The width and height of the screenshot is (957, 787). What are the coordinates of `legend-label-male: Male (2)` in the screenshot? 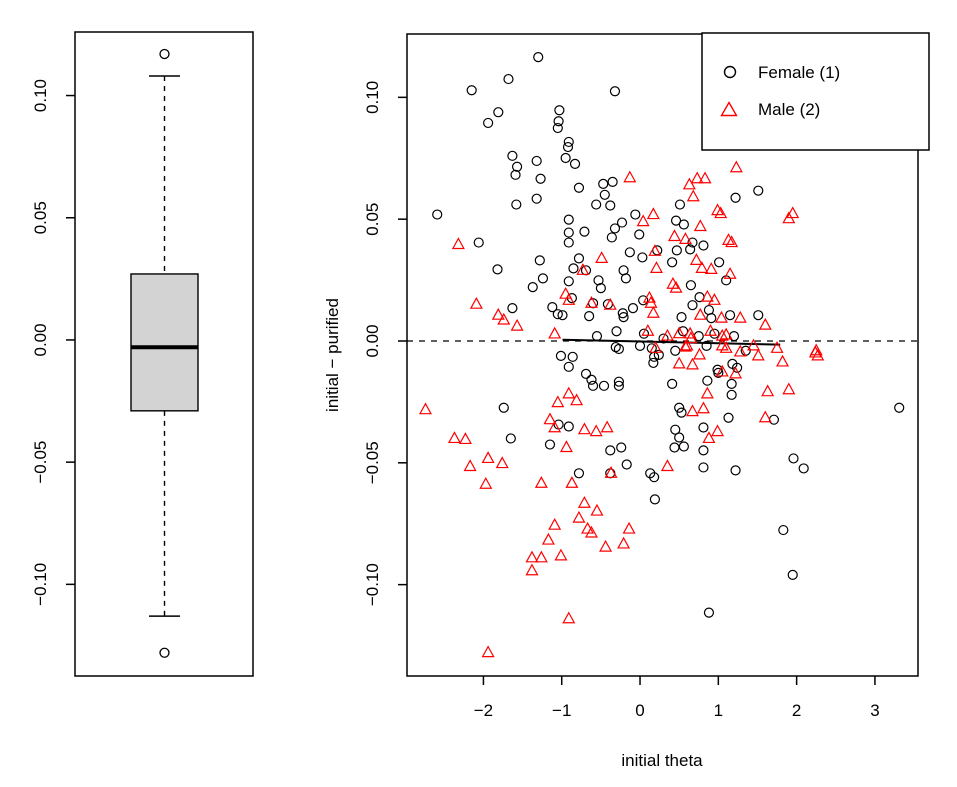 It's located at (789, 109).